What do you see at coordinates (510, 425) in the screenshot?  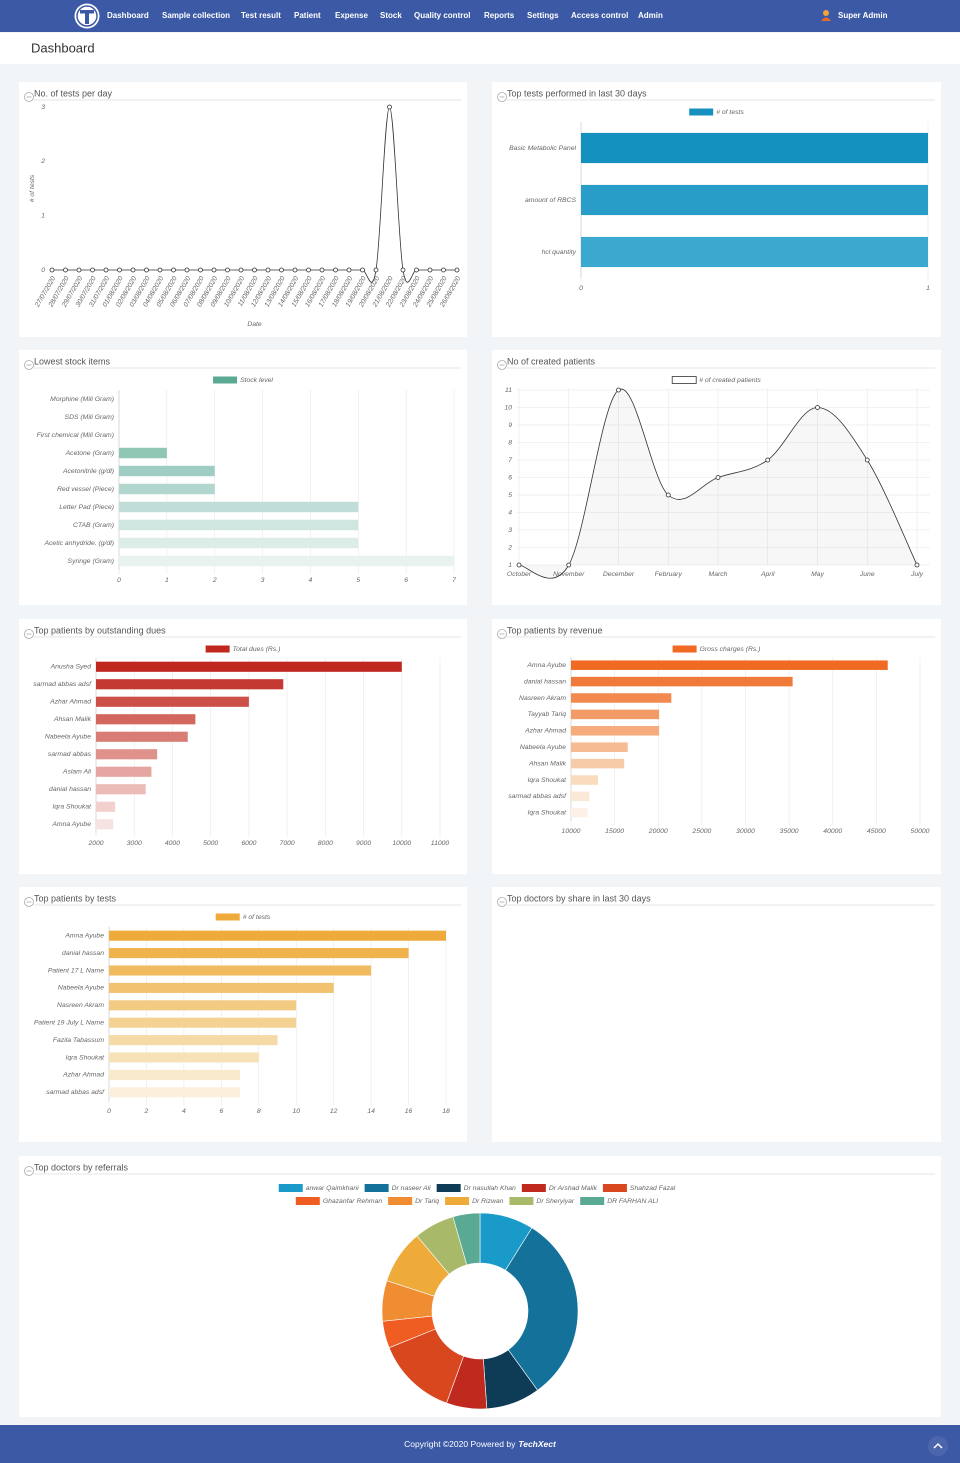 I see `y-tick-label: 9` at bounding box center [510, 425].